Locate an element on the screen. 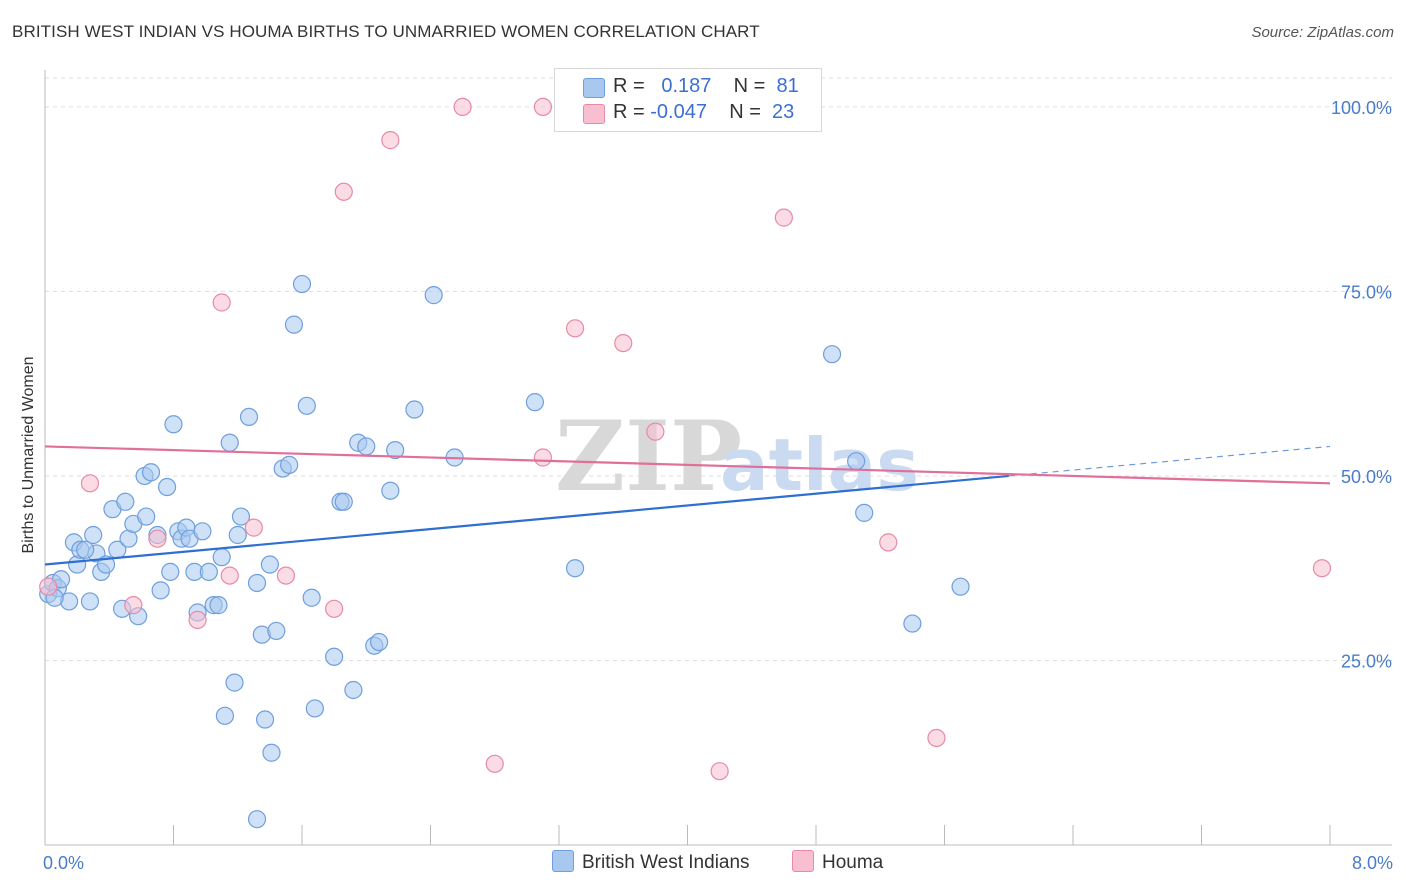 The height and width of the screenshot is (892, 1406). x-tick-label: 8.0% is located at coordinates (1372, 863).